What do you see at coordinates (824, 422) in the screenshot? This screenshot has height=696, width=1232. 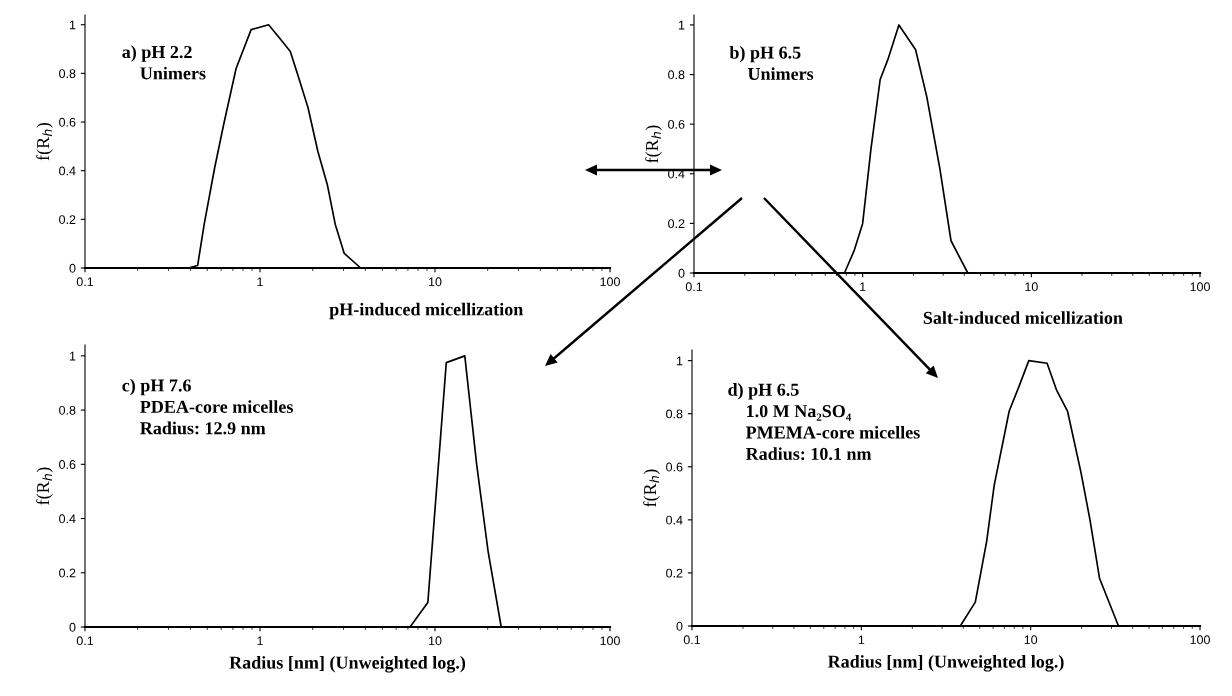 I see `annotation: d) pH 6.5 1.0 M Na₂SO₄ PMEMA-core micelles Radius: 10.1 nm` at bounding box center [824, 422].